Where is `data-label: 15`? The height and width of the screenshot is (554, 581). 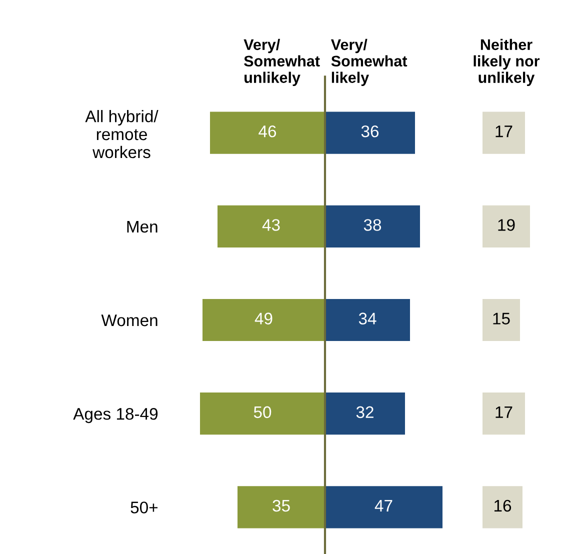
data-label: 15 is located at coordinates (501, 318).